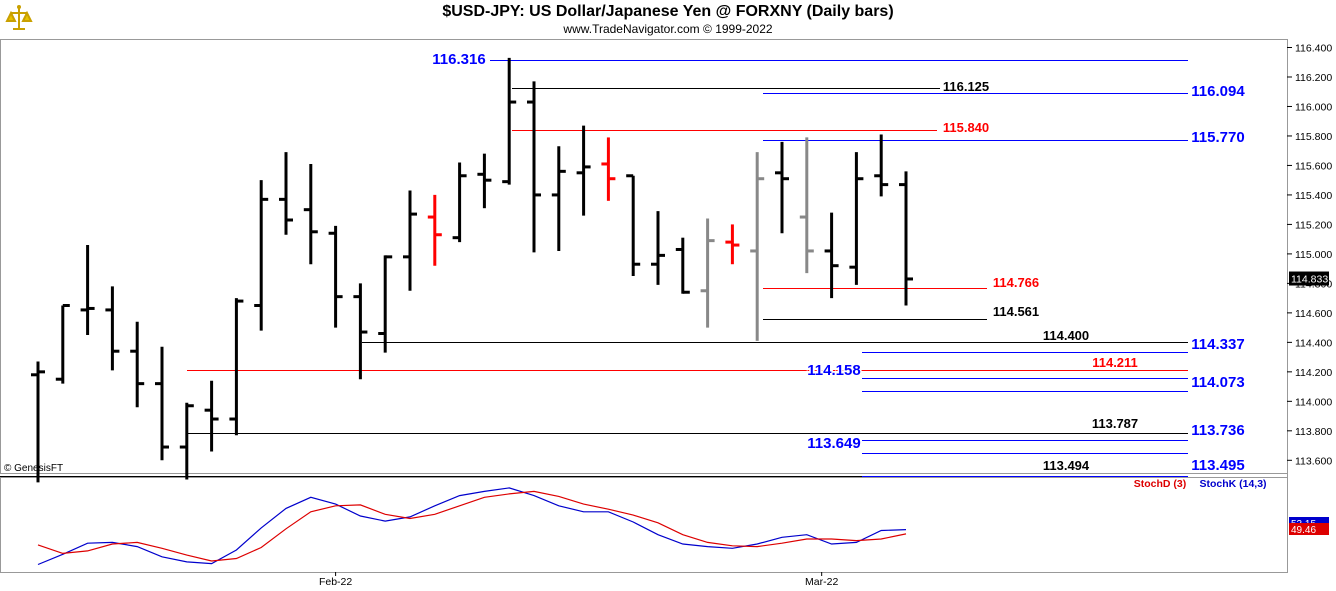 Image resolution: width=1336 pixels, height=591 pixels. Describe the element at coordinates (1217, 465) in the screenshot. I see `level-label: 113.495` at that location.